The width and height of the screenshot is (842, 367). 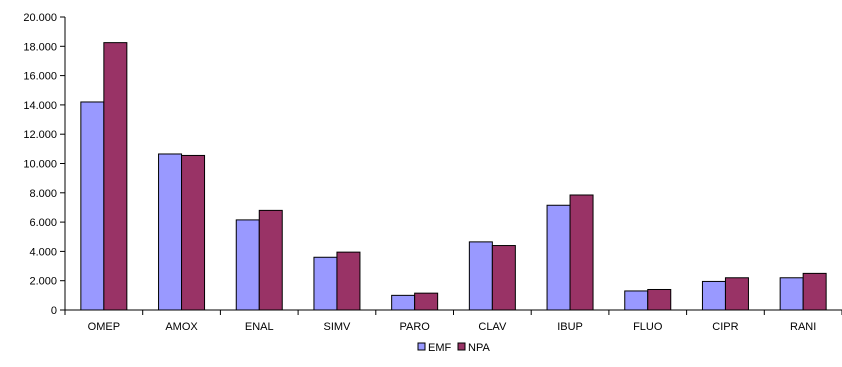 I want to click on bar-emf-rani, so click(x=791, y=294).